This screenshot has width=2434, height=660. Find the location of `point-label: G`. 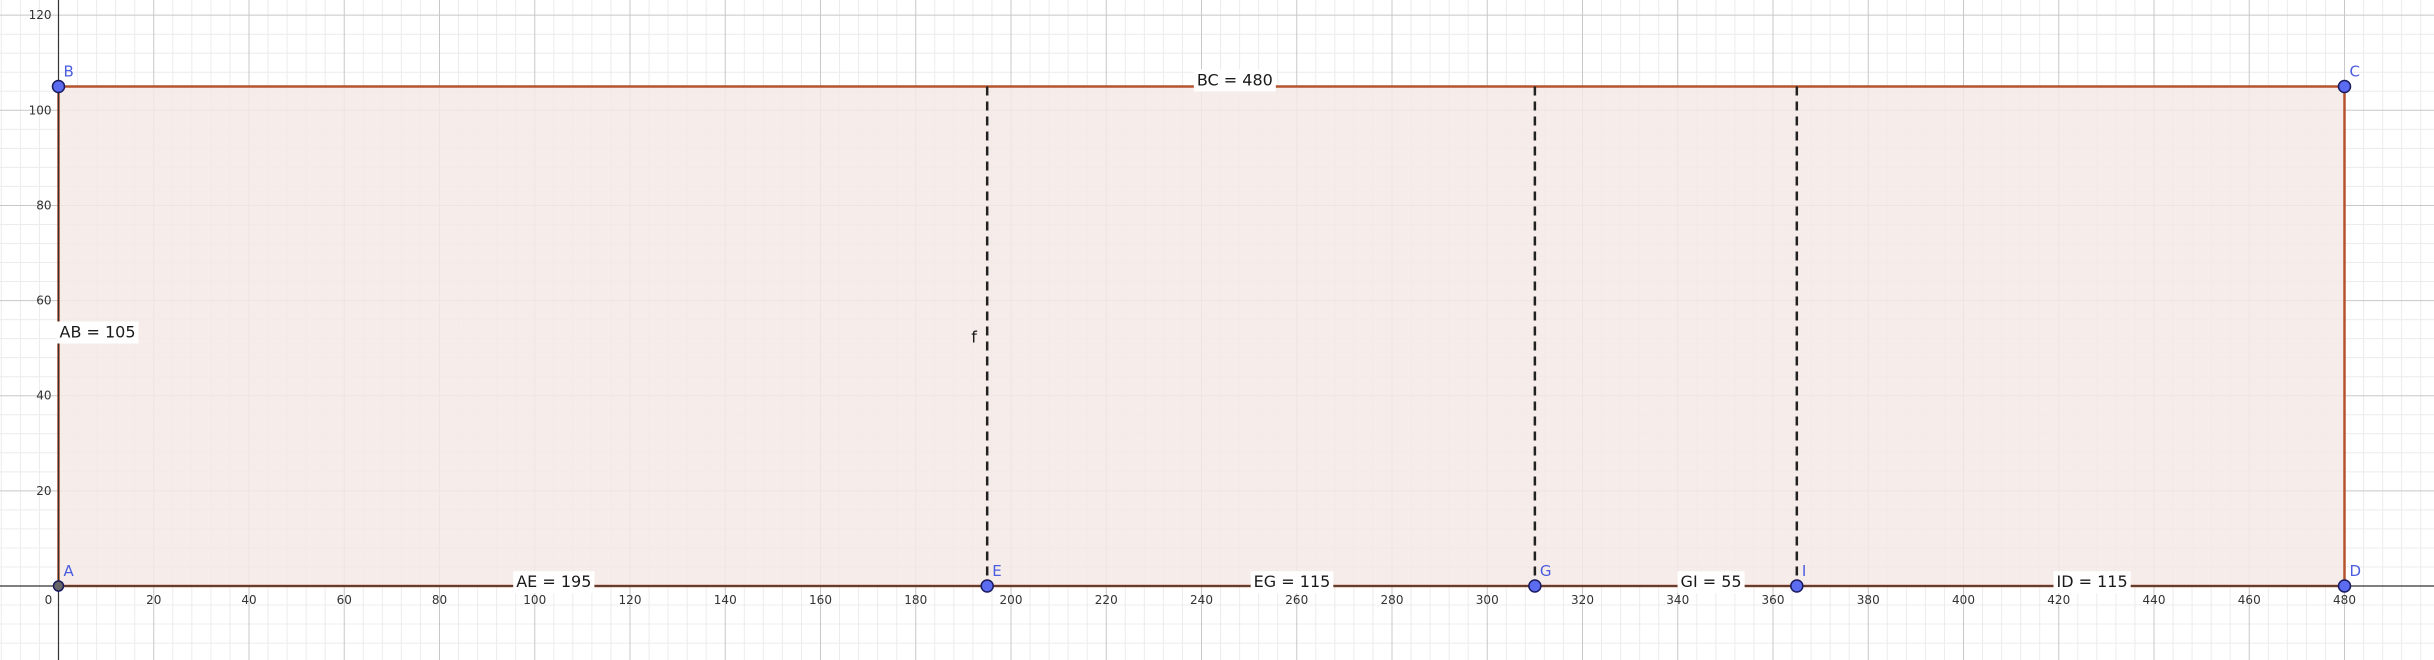

point-label: G is located at coordinates (1546, 571).